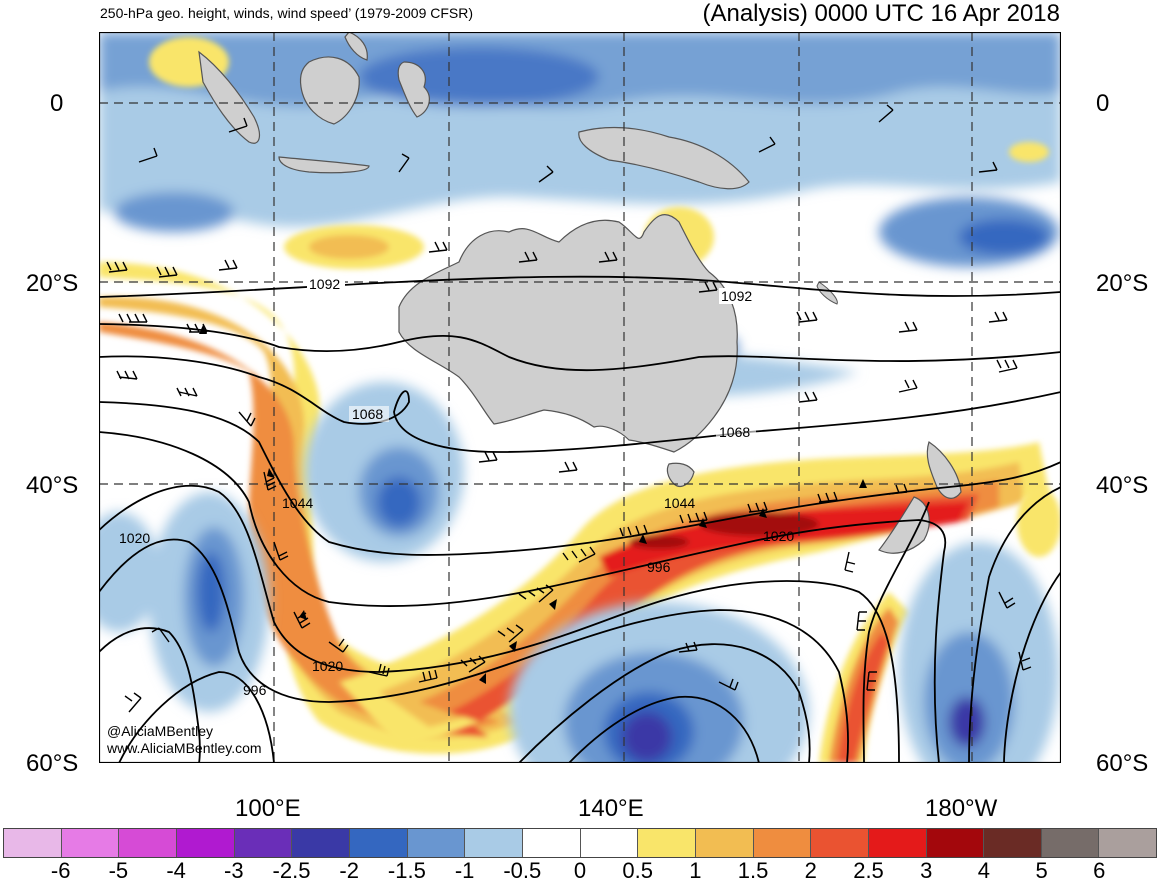 The image size is (1160, 885). Describe the element at coordinates (268, 808) in the screenshot. I see `lon-label: 100°E` at that location.